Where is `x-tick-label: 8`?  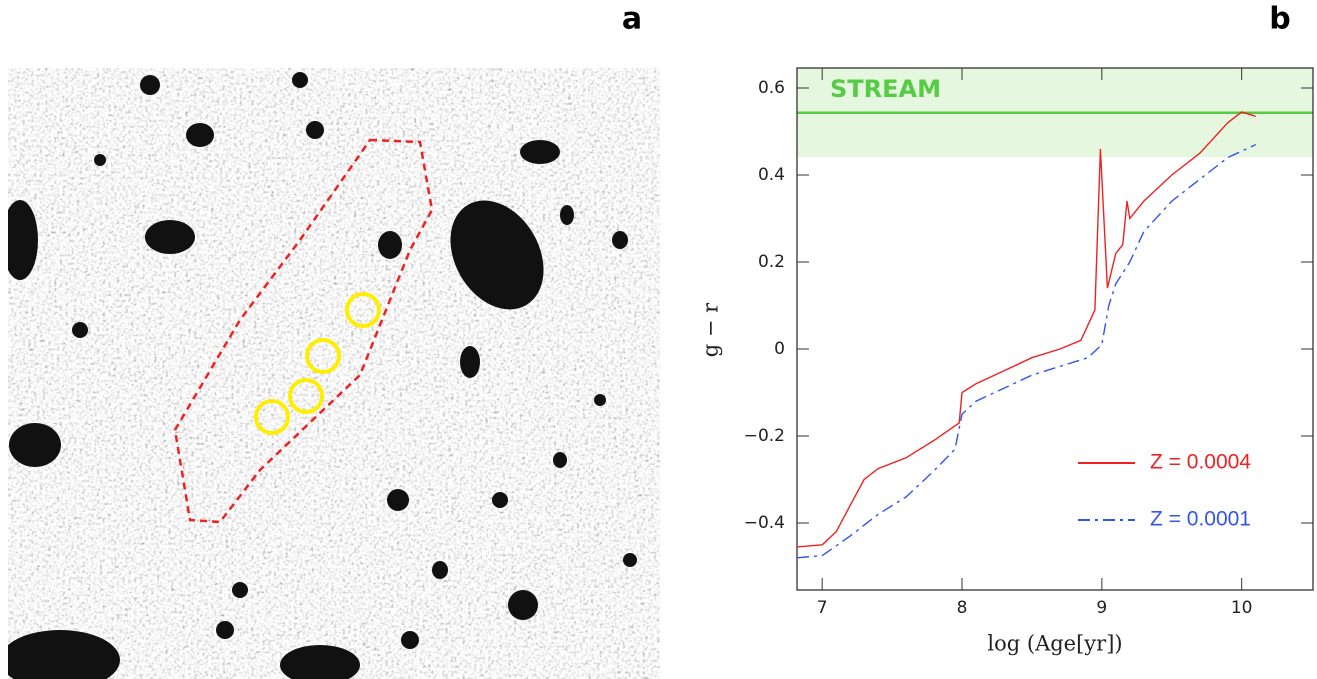
x-tick-label: 8 is located at coordinates (962, 608).